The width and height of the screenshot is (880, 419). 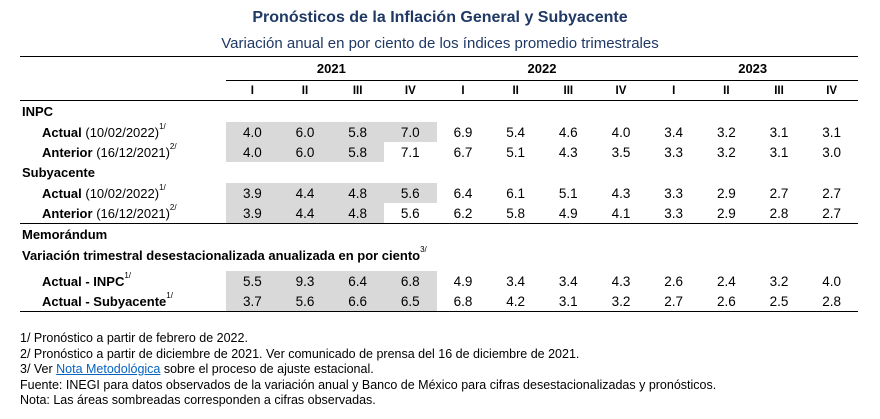 I want to click on table-cell: 6.9, so click(x=463, y=132).